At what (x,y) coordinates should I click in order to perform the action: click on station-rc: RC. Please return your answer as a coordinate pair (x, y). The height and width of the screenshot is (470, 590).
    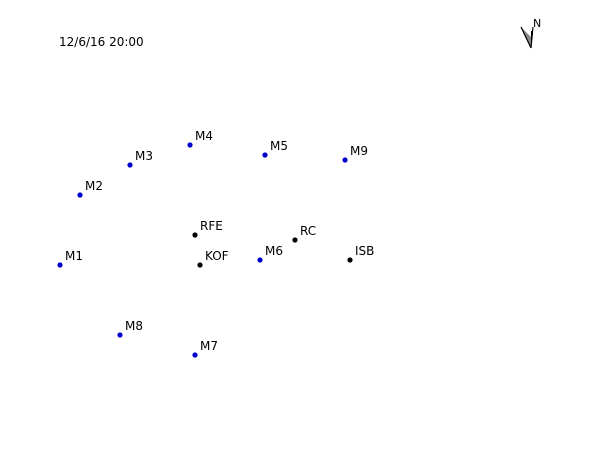
    Looking at the image, I should click on (304, 233).